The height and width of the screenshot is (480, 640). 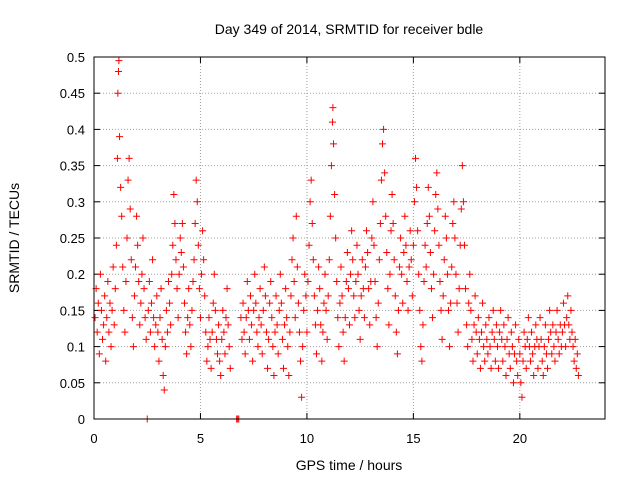 What do you see at coordinates (72, 383) in the screenshot?
I see `y-tick-label: 0.05` at bounding box center [72, 383].